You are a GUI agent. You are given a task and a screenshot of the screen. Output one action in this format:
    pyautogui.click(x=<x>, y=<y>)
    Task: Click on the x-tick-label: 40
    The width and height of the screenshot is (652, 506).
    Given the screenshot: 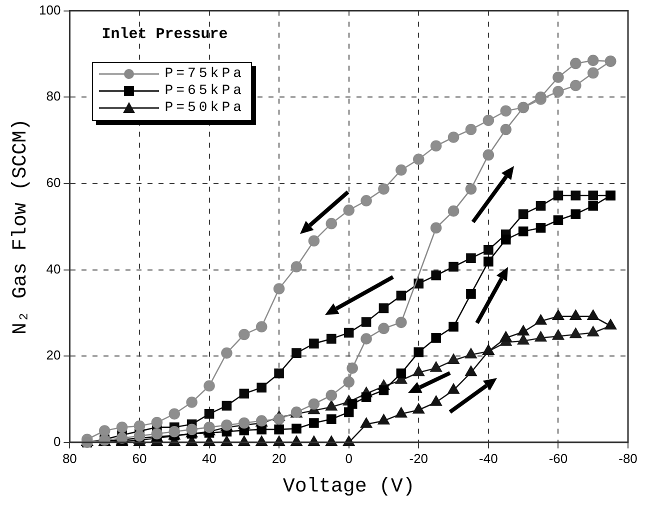 What is the action you would take?
    pyautogui.click(x=209, y=458)
    